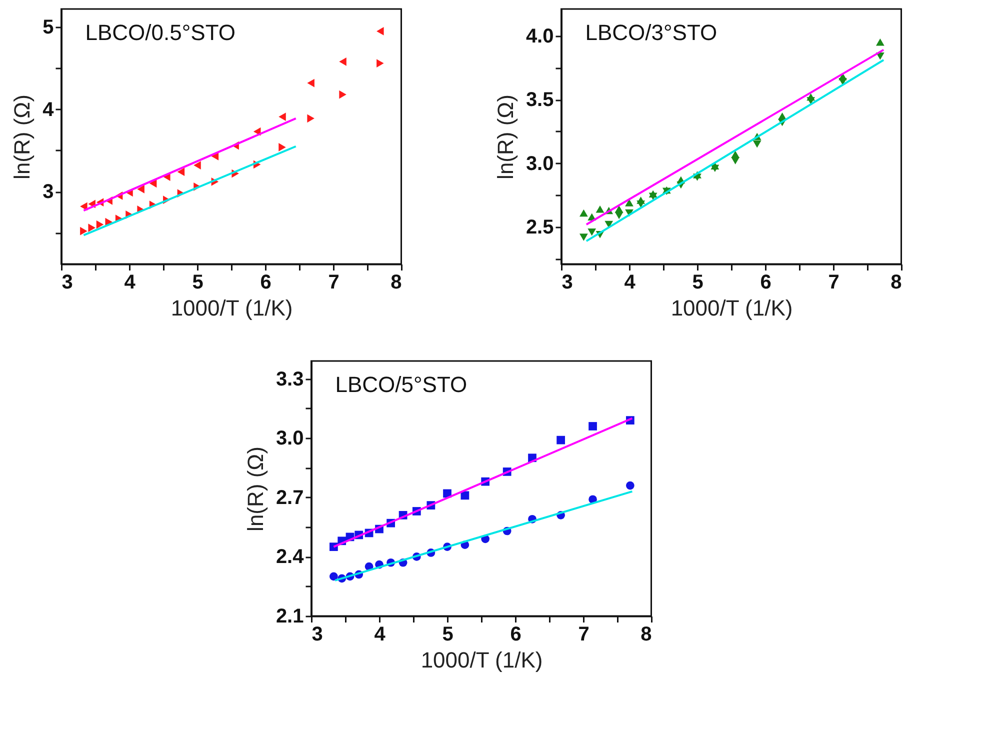 Image resolution: width=983 pixels, height=755 pixels. I want to click on annotation: LBCO/3°STO, so click(651, 32).